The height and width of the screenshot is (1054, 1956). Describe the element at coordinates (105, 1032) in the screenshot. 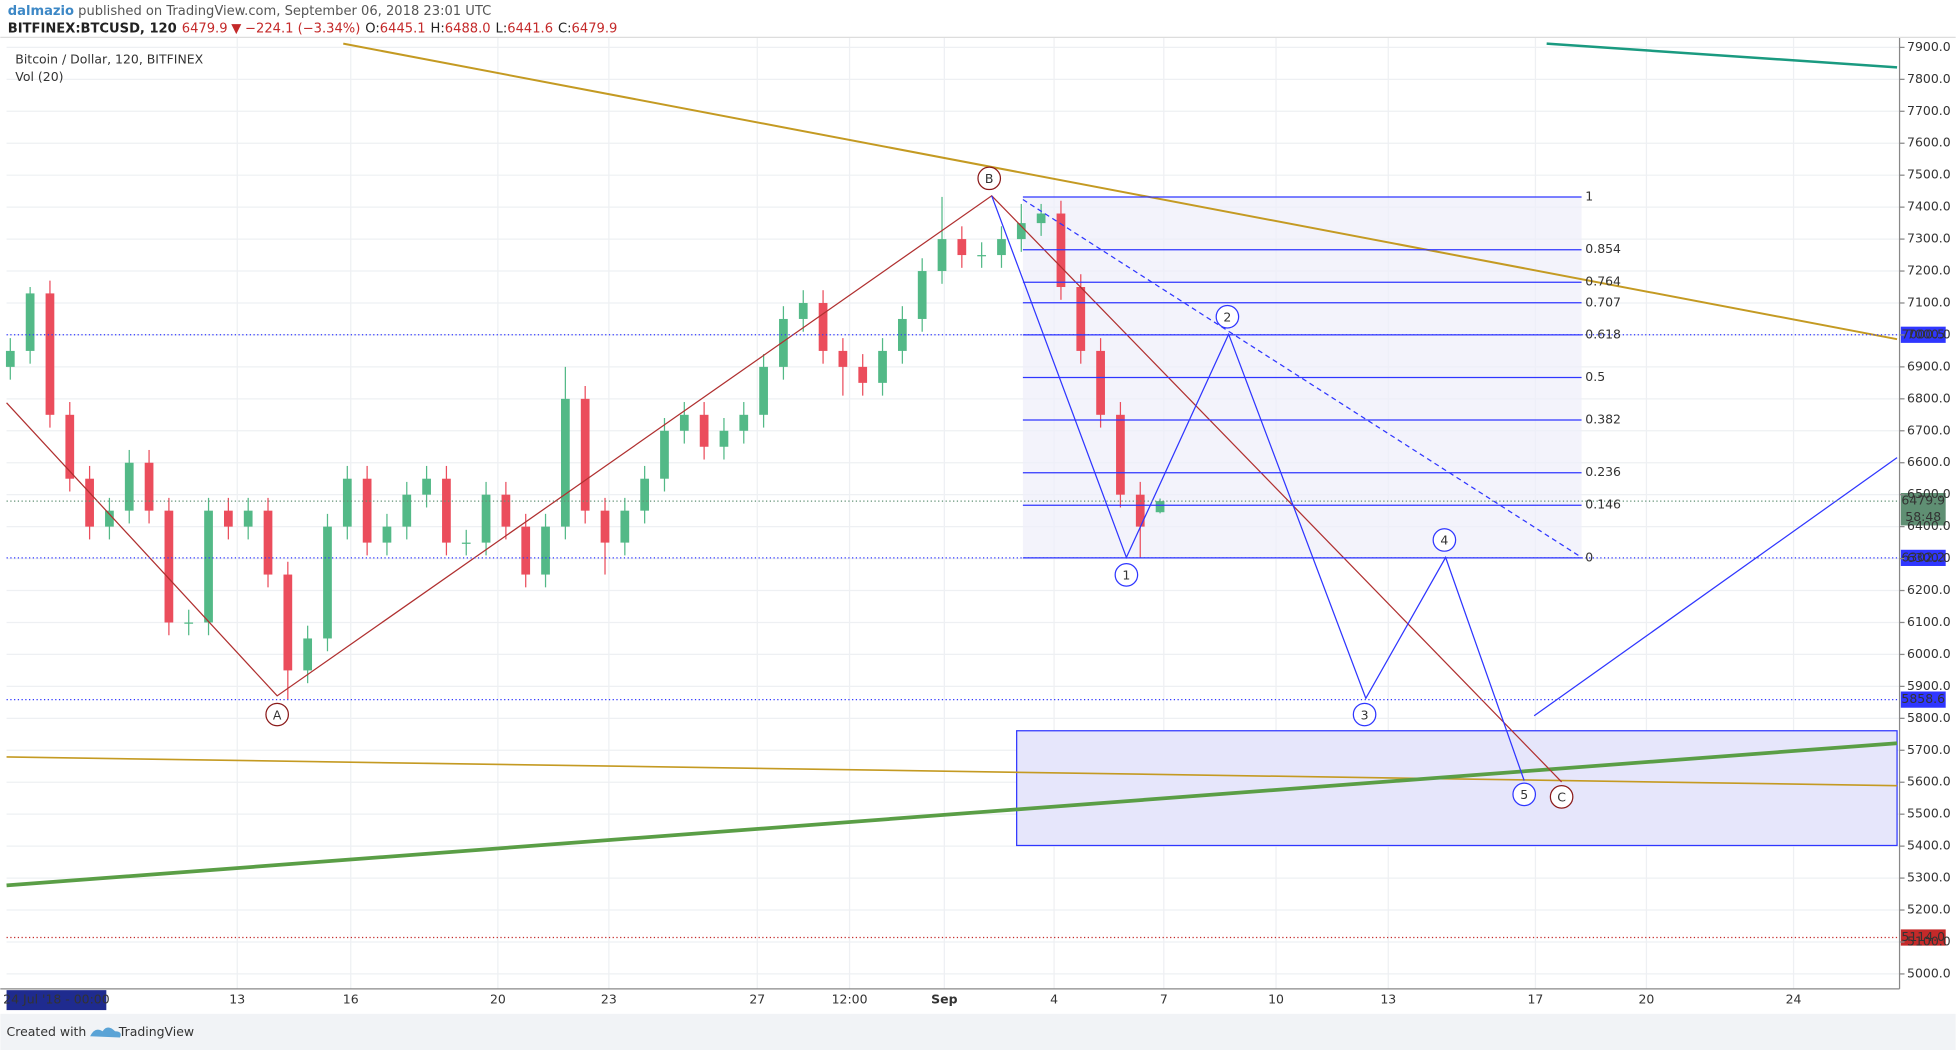

I see `logo` at that location.